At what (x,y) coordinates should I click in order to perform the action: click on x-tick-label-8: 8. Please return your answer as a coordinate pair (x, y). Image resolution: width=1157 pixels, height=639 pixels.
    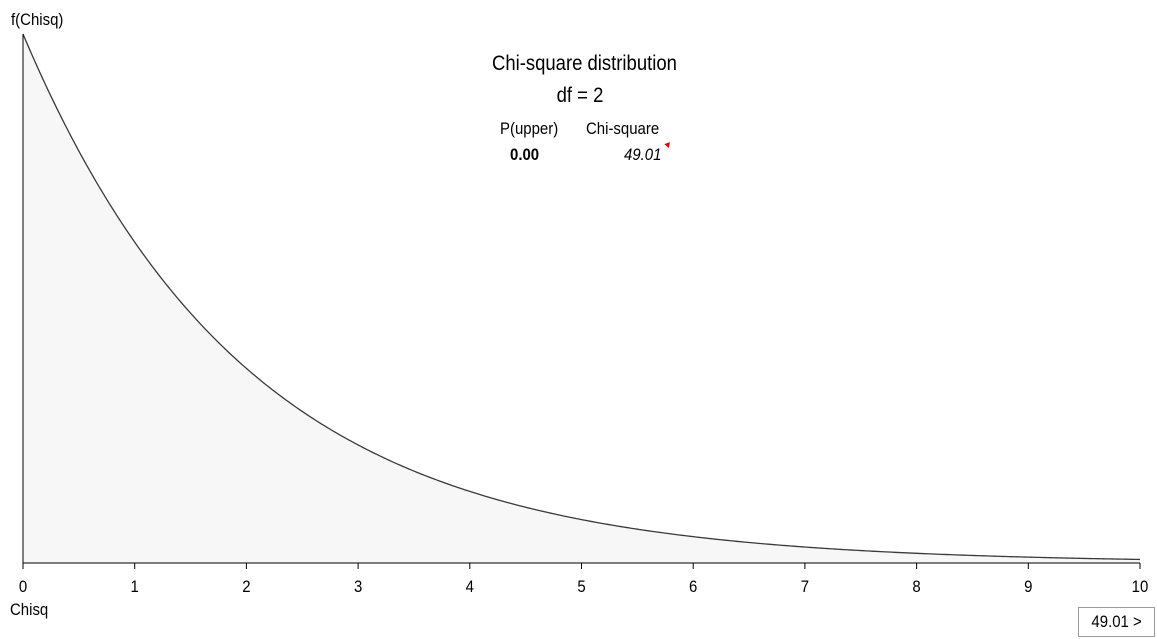
    Looking at the image, I should click on (916, 587).